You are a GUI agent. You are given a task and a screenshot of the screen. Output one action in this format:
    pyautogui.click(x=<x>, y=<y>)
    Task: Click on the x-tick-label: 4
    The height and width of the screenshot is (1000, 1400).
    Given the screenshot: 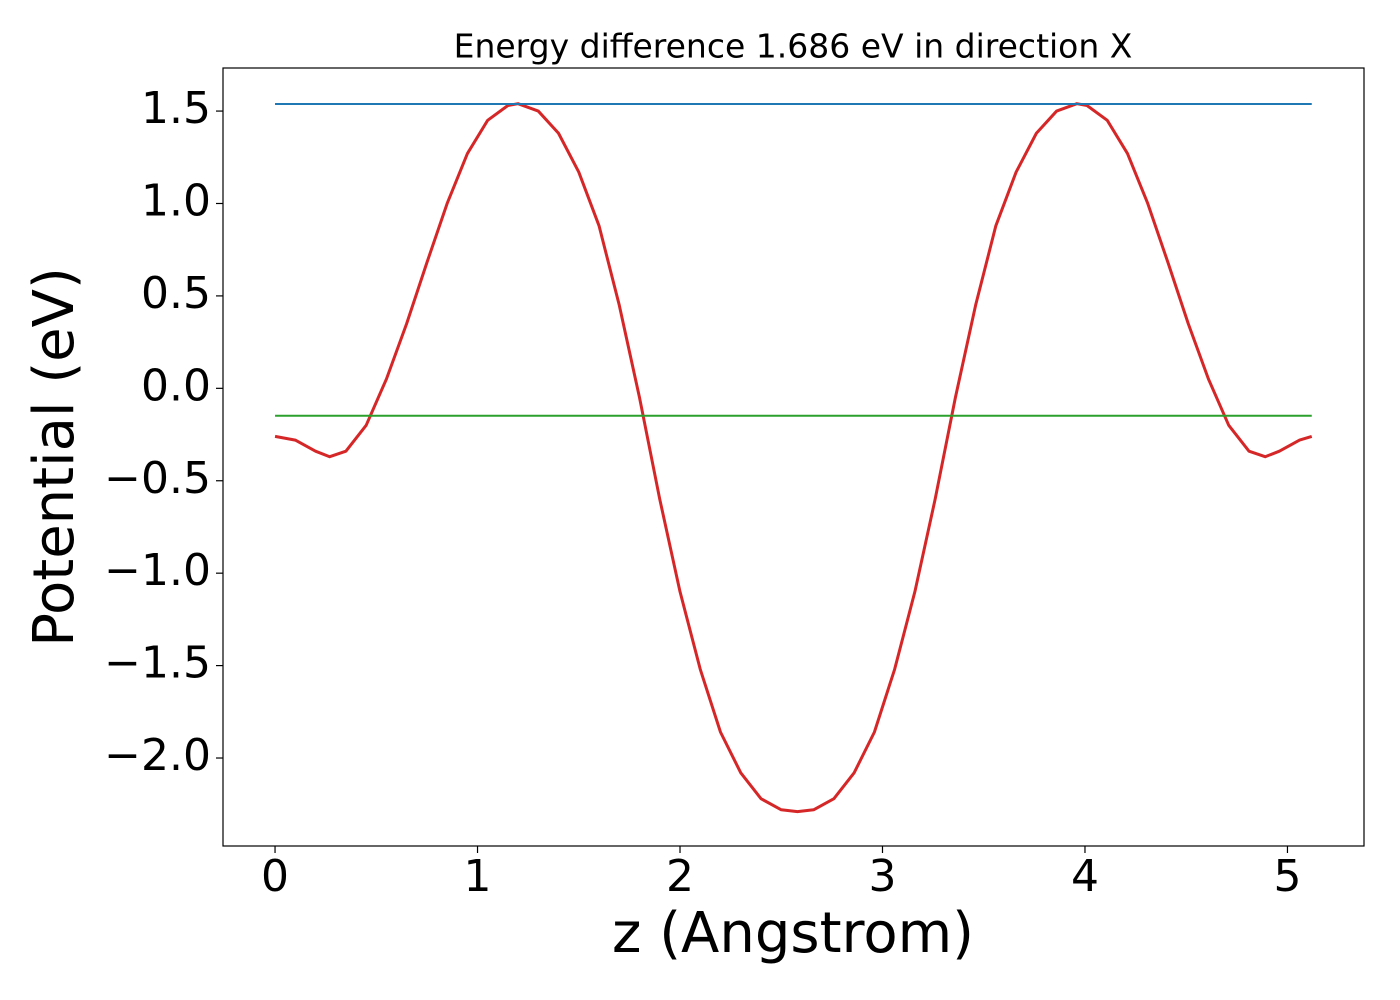 What is the action you would take?
    pyautogui.click(x=1085, y=876)
    